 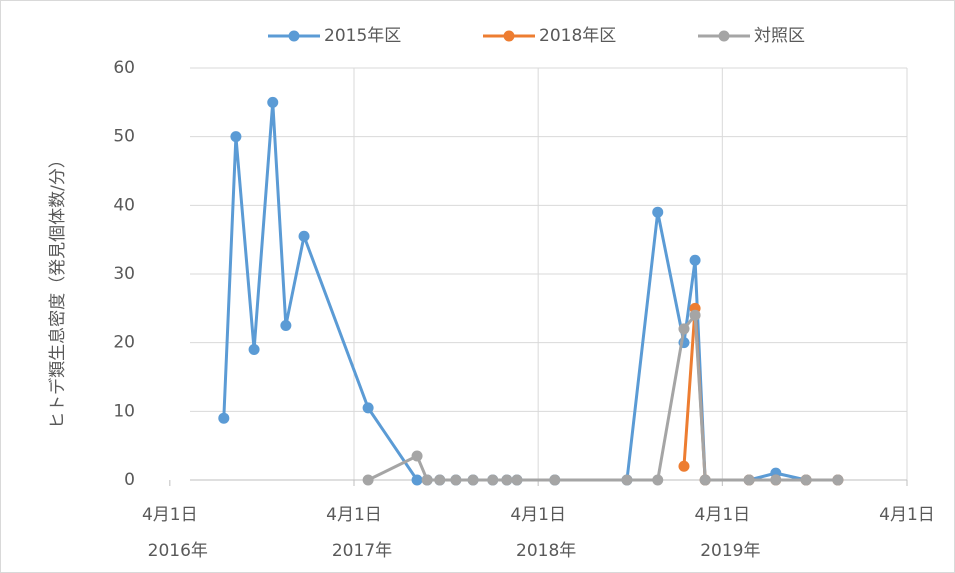 I want to click on y-axis-label: ヒトデ類生息密度（発見個体数/分）, so click(x=57, y=290).